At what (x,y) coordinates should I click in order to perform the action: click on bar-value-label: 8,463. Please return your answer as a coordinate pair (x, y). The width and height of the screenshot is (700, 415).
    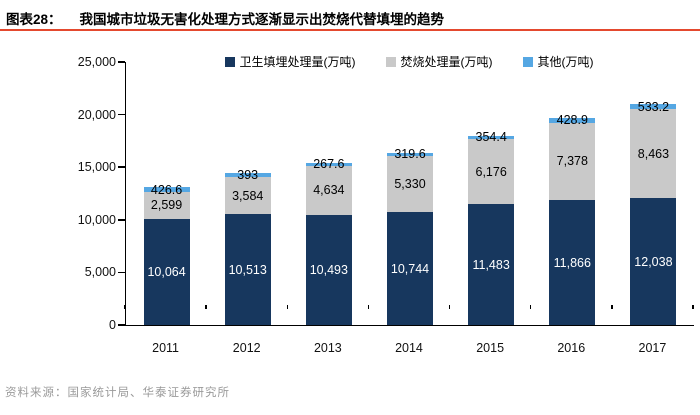
    Looking at the image, I should click on (653, 153).